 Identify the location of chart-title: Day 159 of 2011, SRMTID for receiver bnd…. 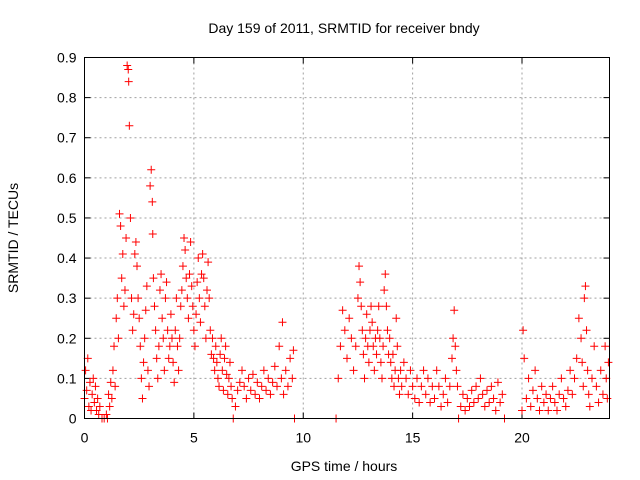
(343, 28).